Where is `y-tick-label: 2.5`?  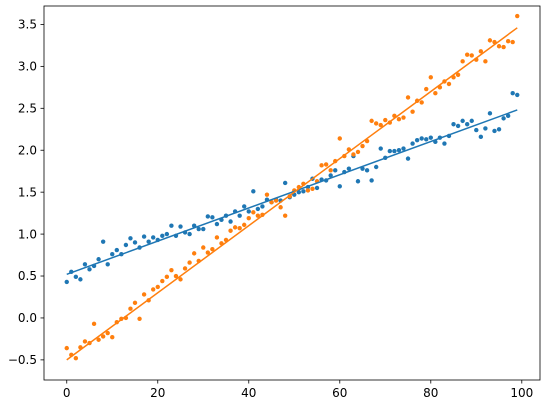 y-tick-label: 2.5 is located at coordinates (27, 109).